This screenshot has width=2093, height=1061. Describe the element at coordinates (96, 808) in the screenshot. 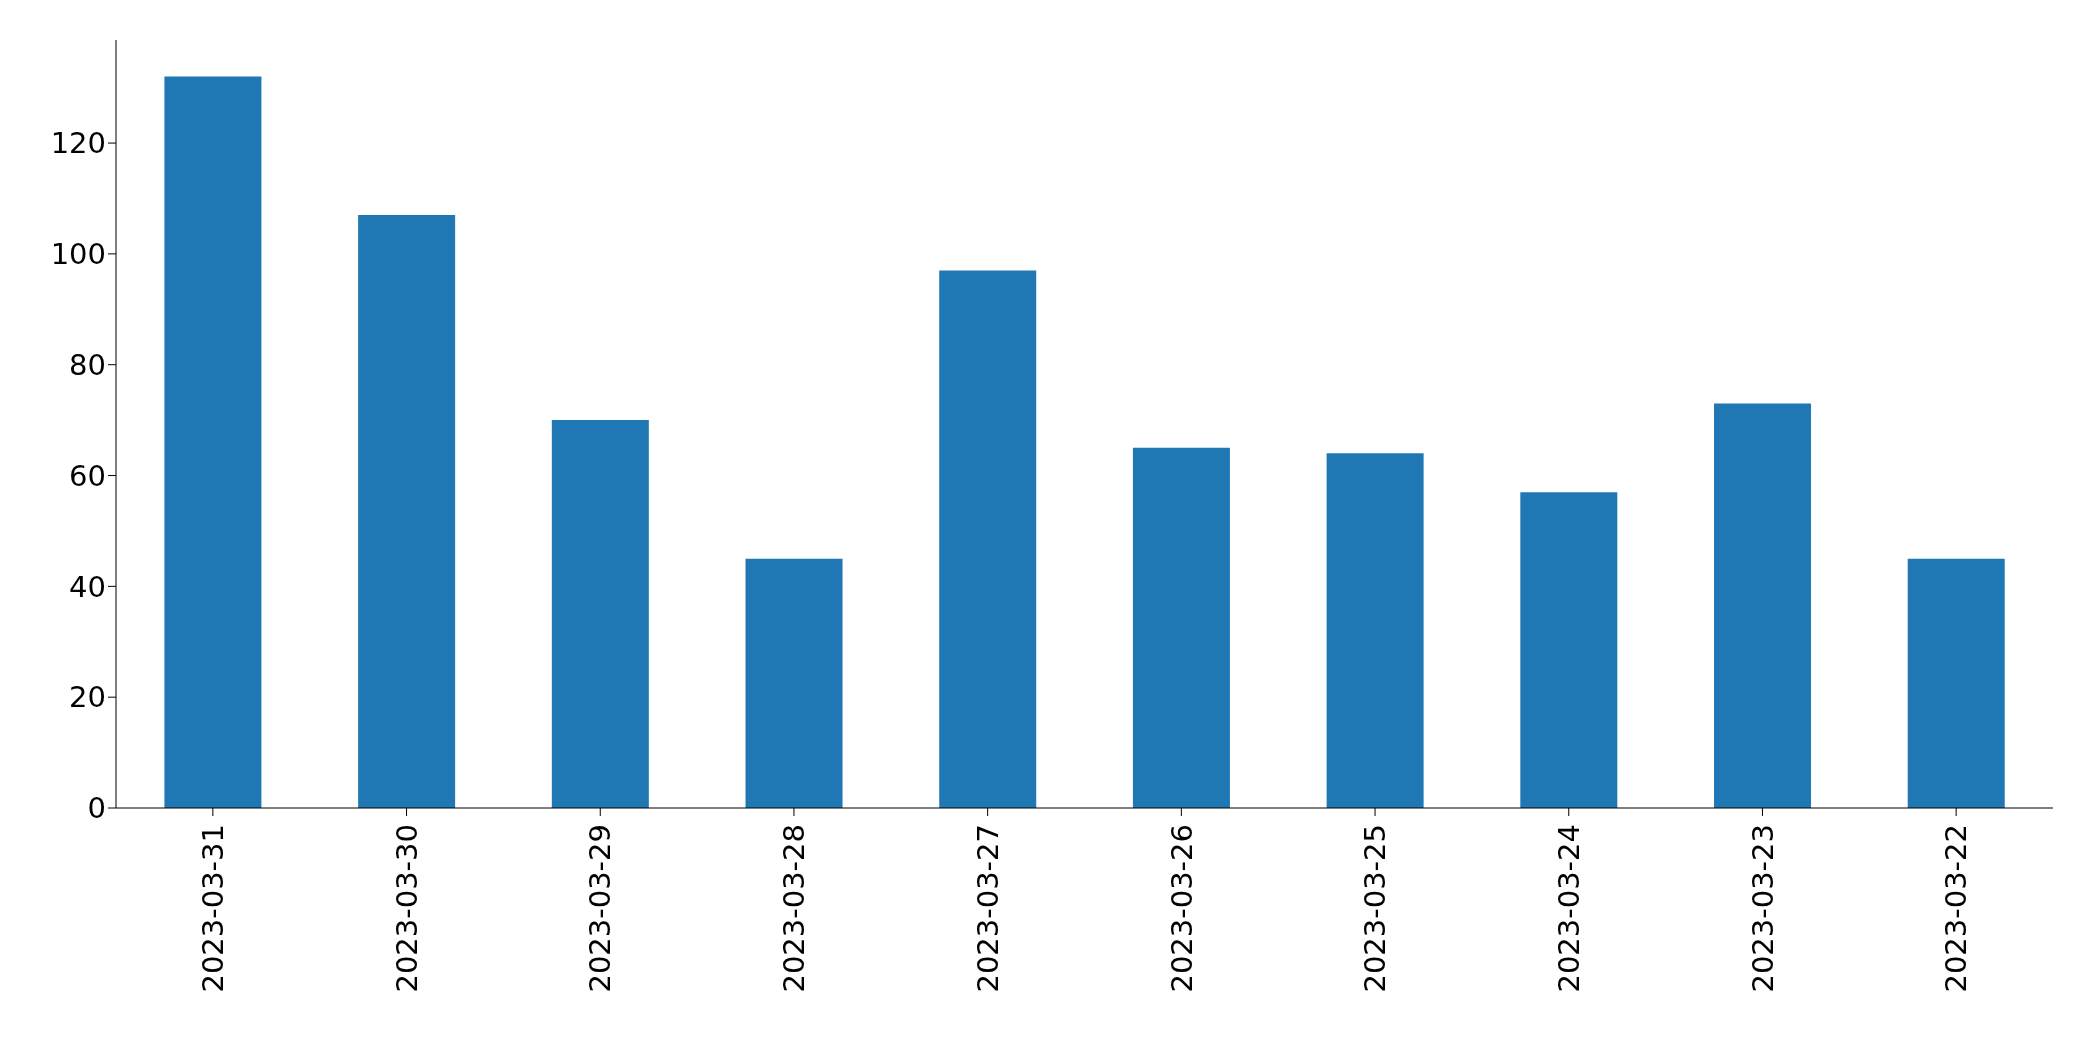

I see `y-tick-label: 0` at that location.